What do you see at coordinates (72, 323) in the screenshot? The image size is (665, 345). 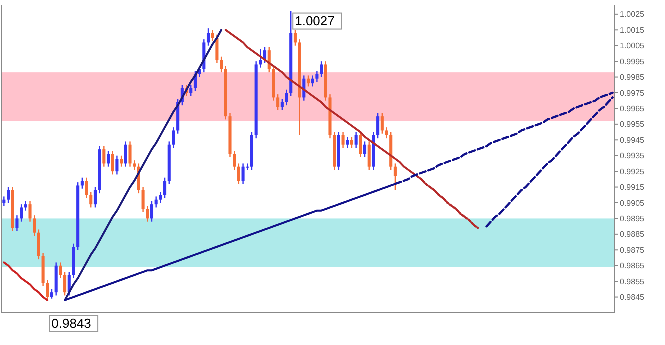 I see `text: 0.9843` at bounding box center [72, 323].